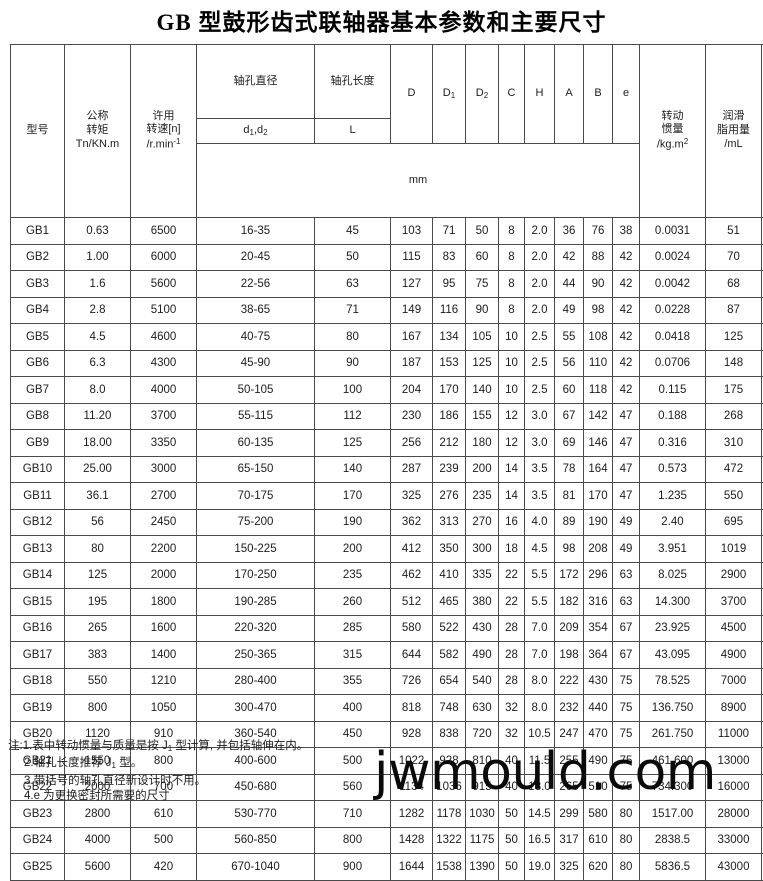  I want to click on footnote-4: 4.e 为更换密封所需要的尺寸, so click(158, 797).